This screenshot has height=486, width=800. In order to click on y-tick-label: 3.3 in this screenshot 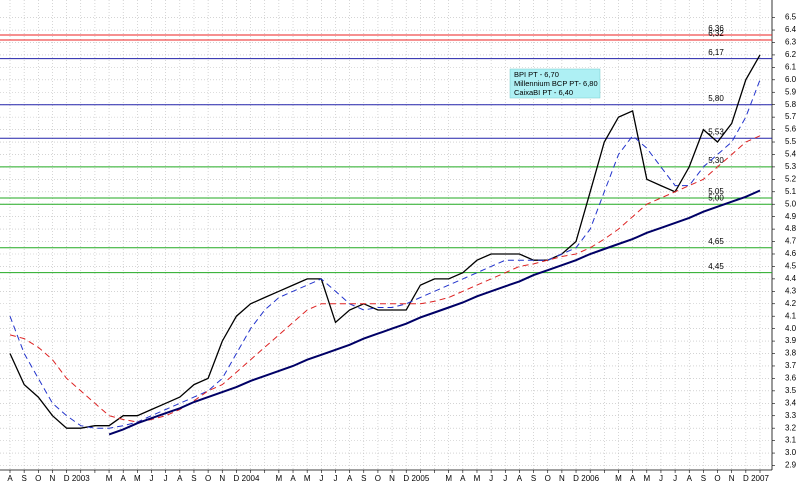, I will do `click(791, 415)`.